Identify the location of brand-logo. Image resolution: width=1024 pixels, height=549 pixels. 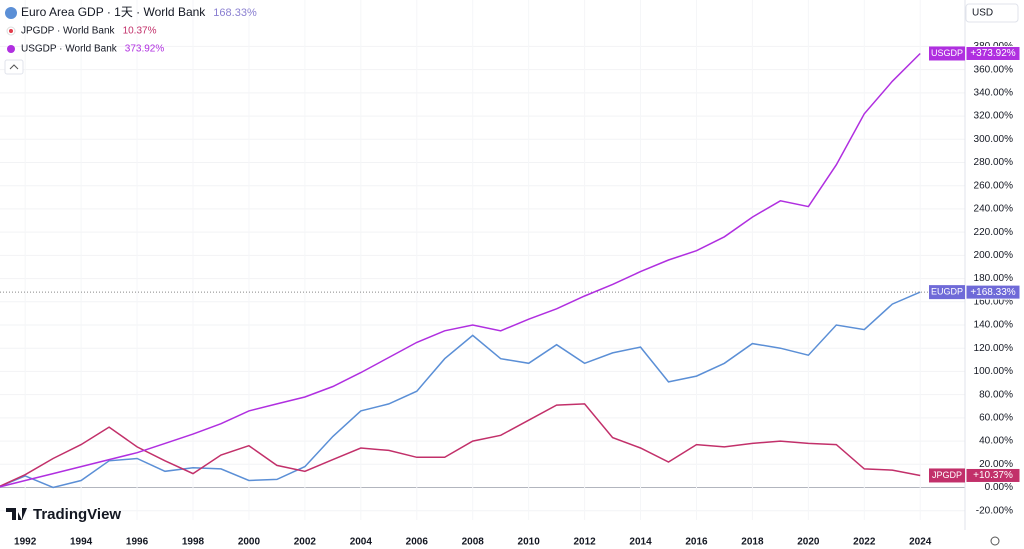
(16, 514).